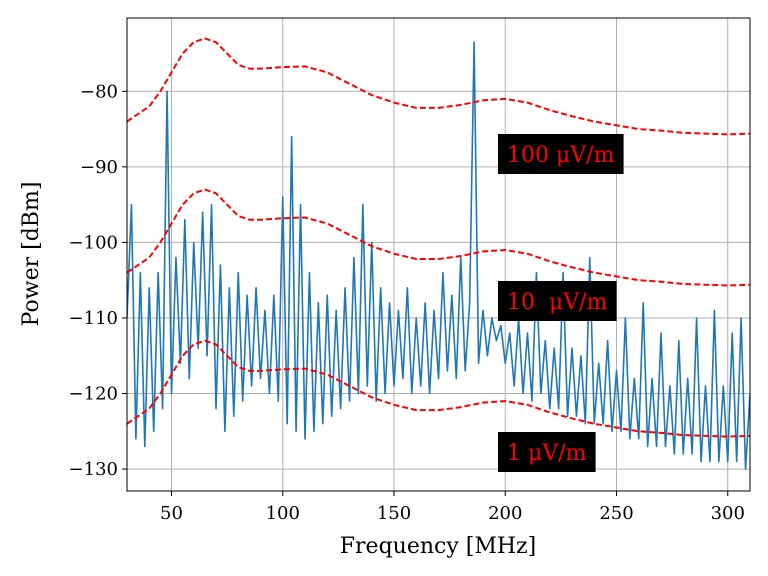  What do you see at coordinates (171, 513) in the screenshot?
I see `x-tick-label: 50` at bounding box center [171, 513].